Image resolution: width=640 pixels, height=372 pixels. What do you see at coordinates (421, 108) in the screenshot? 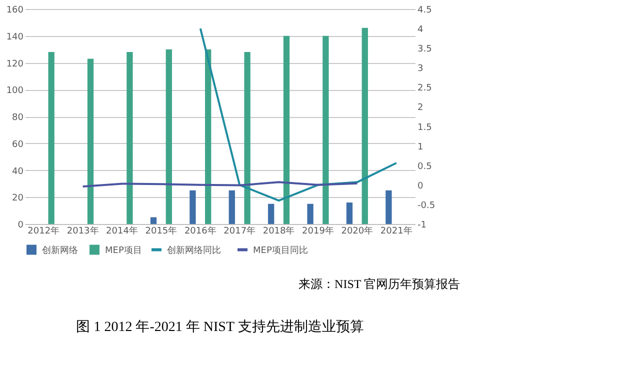
I see `y2-tick-label: 2` at bounding box center [421, 108].